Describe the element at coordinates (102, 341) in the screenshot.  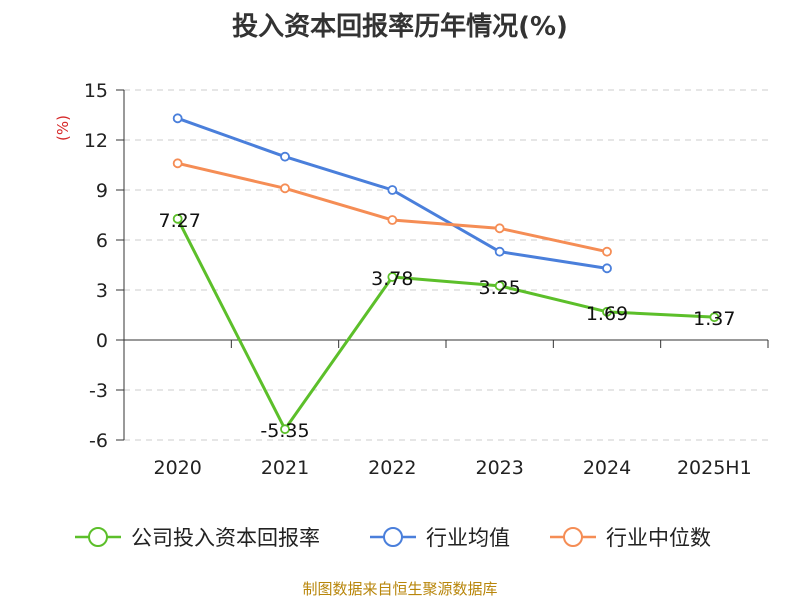
I see `y-tick-label: 0` at that location.